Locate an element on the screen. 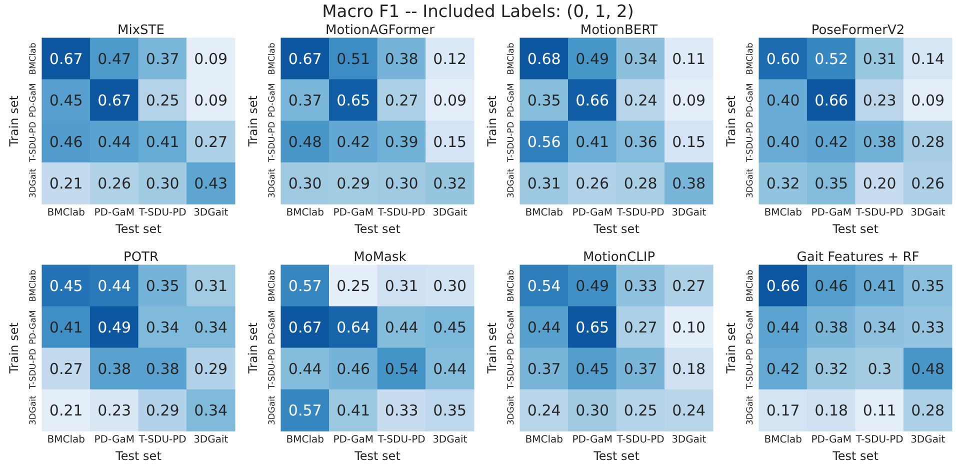  data-label: 0.64 is located at coordinates (353, 327).